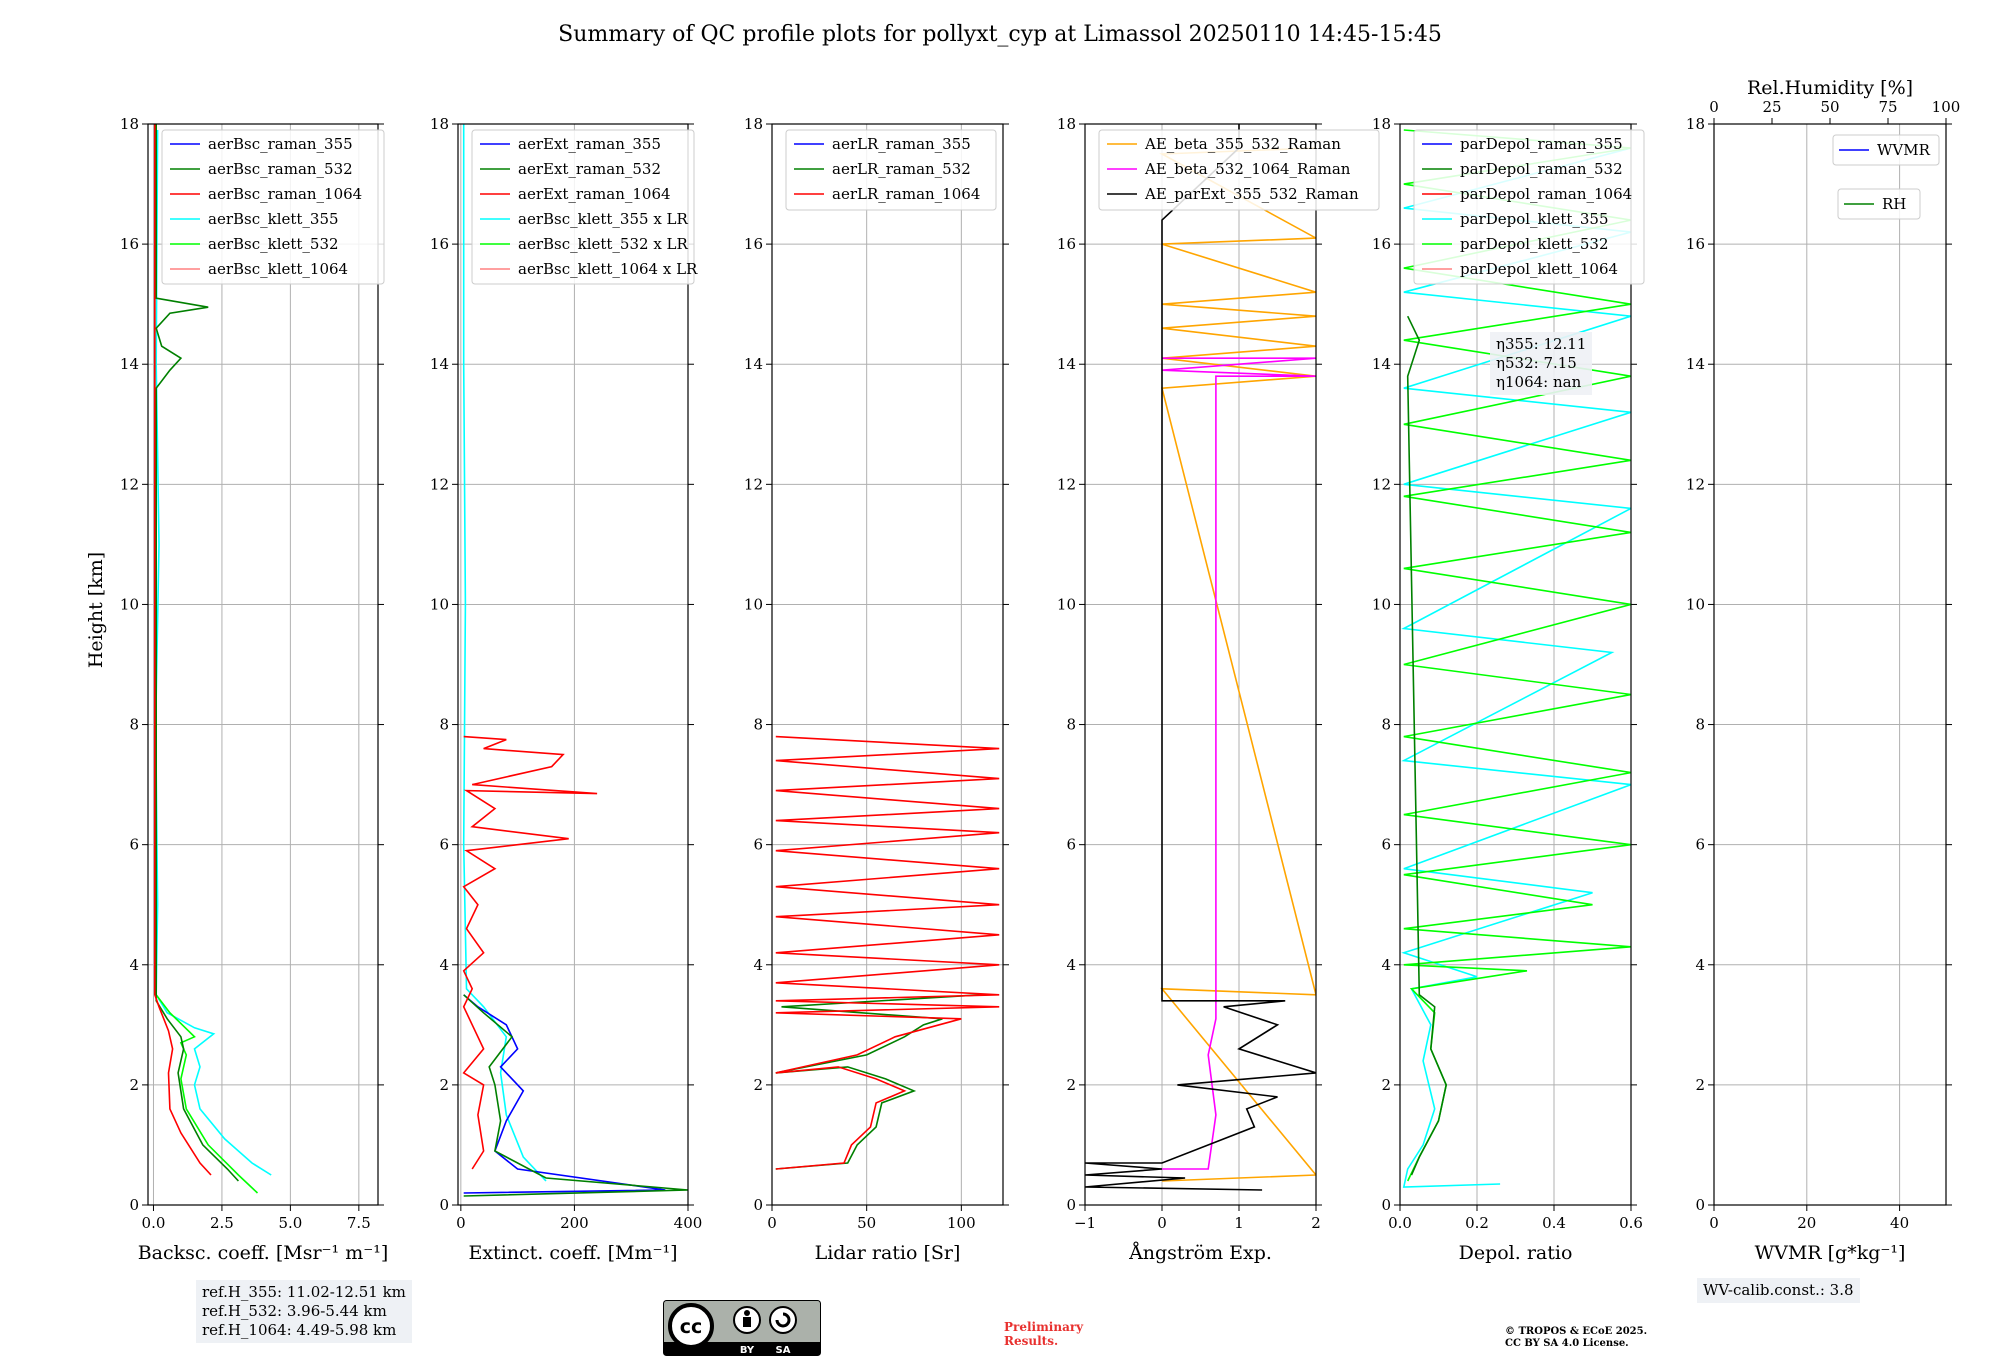  I want to click on x-tick-label: 0.0, so click(1400, 1223).